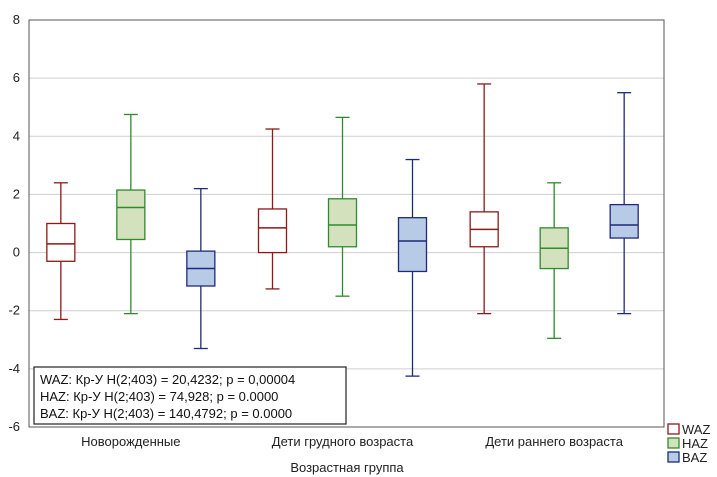 The height and width of the screenshot is (477, 717). I want to click on y-tick-label: 2, so click(16, 193).